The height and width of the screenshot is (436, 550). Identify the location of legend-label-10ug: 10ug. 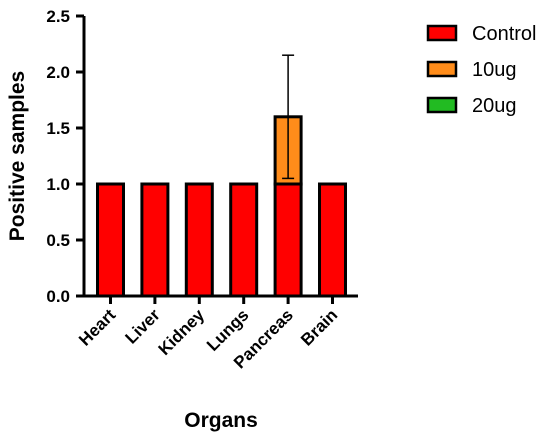
(494, 70).